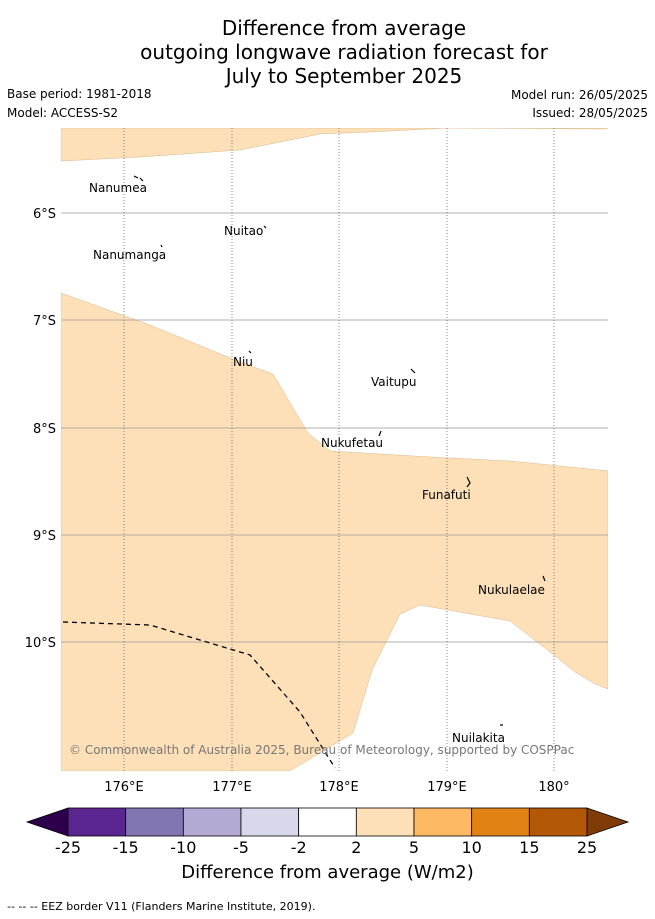 This screenshot has height=919, width=655. Describe the element at coordinates (199, 695) in the screenshot. I see `eez-border` at that location.